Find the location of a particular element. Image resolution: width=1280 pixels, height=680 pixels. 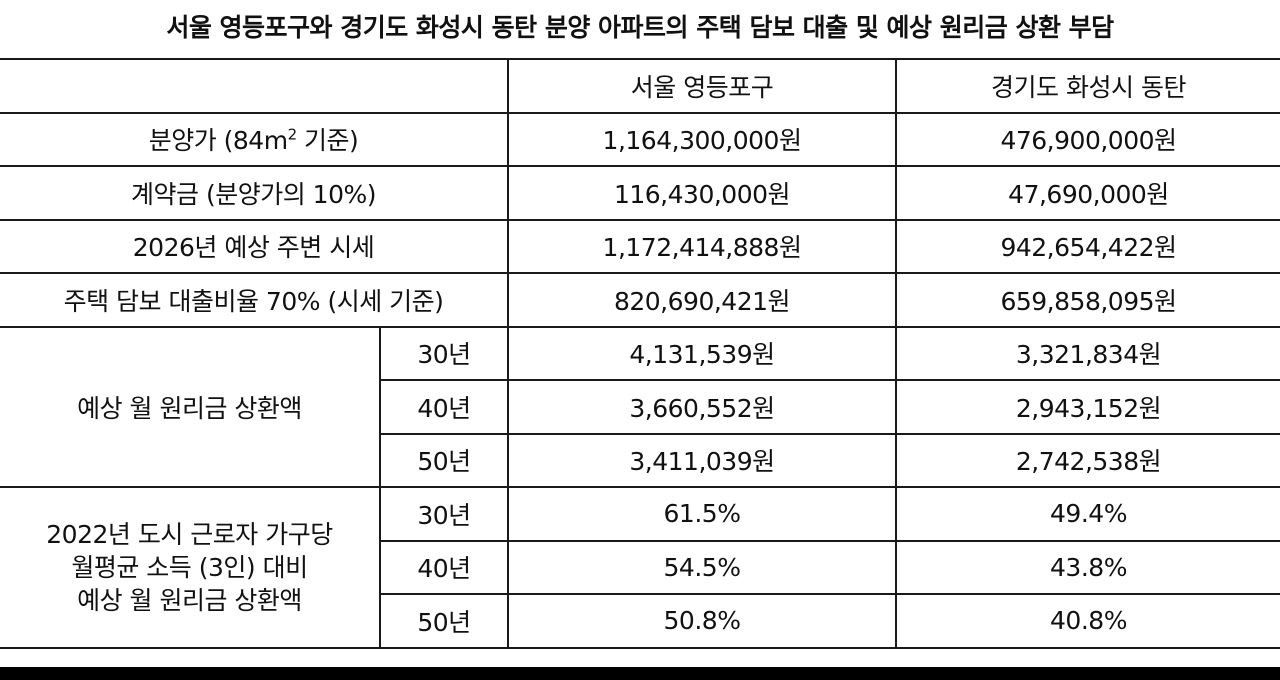

bottom-border-bar is located at coordinates (640, 673).